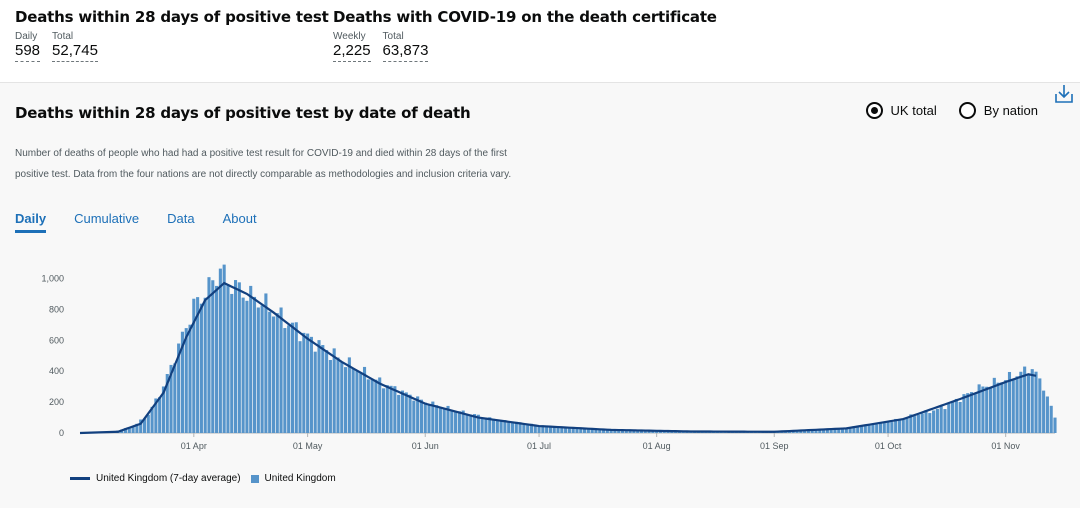 The image size is (1080, 508). I want to click on tab-cumulative: Cumulative, so click(107, 218).